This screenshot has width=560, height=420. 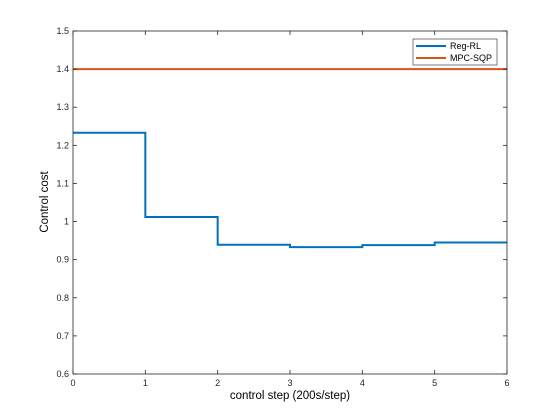 What do you see at coordinates (62, 298) in the screenshot?
I see `y-tick-label: 0.8` at bounding box center [62, 298].